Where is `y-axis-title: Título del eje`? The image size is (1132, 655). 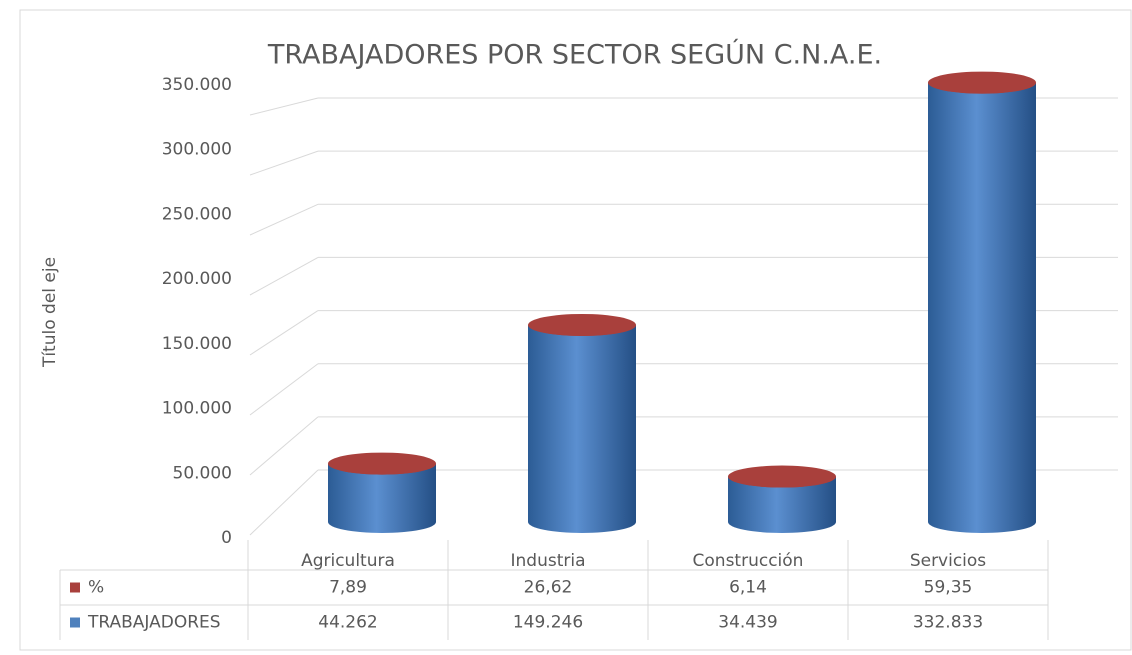 y-axis-title: Título del eje is located at coordinates (50, 312).